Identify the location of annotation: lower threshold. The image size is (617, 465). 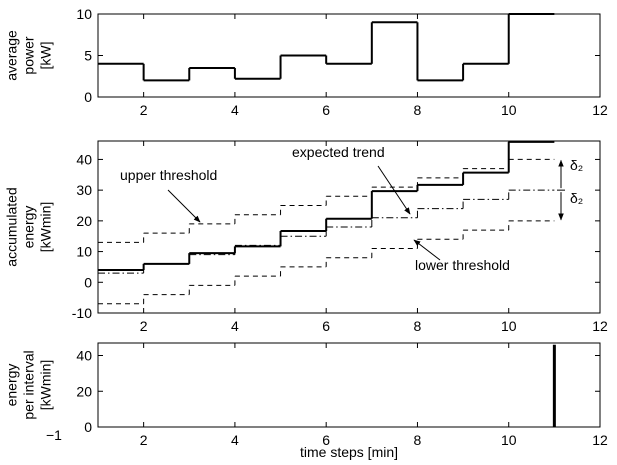
(462, 265).